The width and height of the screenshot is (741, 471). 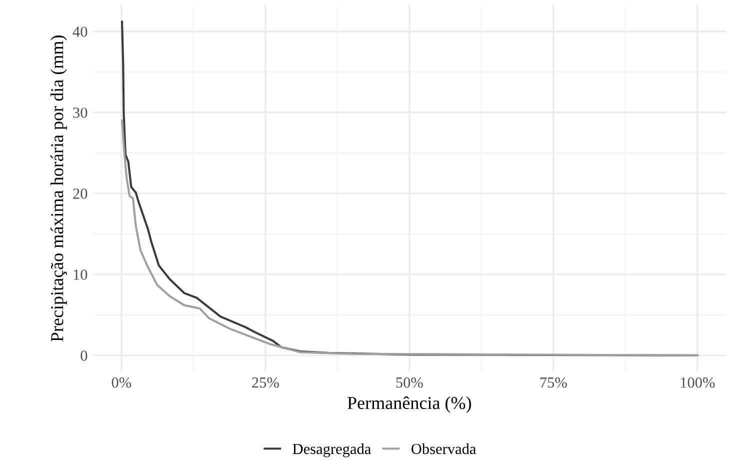 I want to click on x-tick-label: 100%, so click(x=697, y=382).